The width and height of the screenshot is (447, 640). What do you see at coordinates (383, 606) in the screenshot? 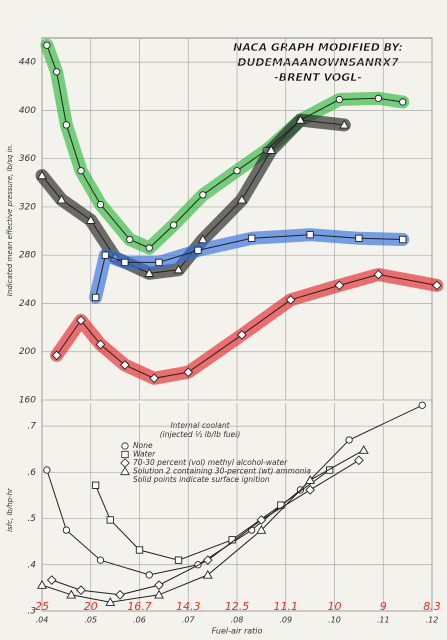
I see `air-fuel-label: 9` at bounding box center [383, 606].